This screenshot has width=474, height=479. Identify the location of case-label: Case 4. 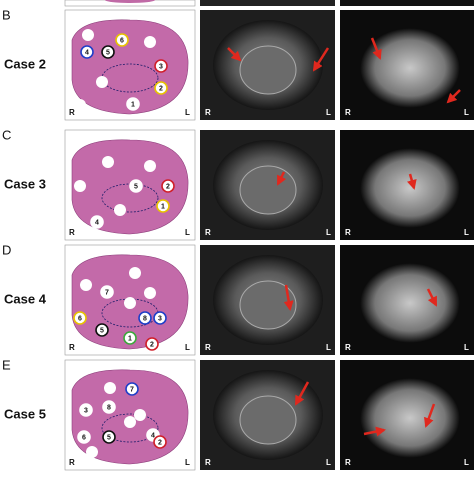
(25, 298).